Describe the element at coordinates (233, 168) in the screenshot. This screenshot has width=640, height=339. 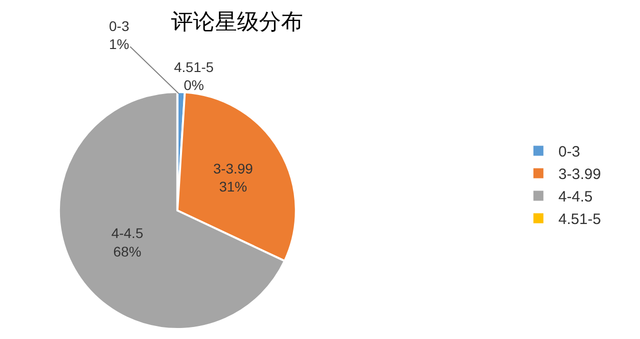
I see `slice-label: 3-3.99` at that location.